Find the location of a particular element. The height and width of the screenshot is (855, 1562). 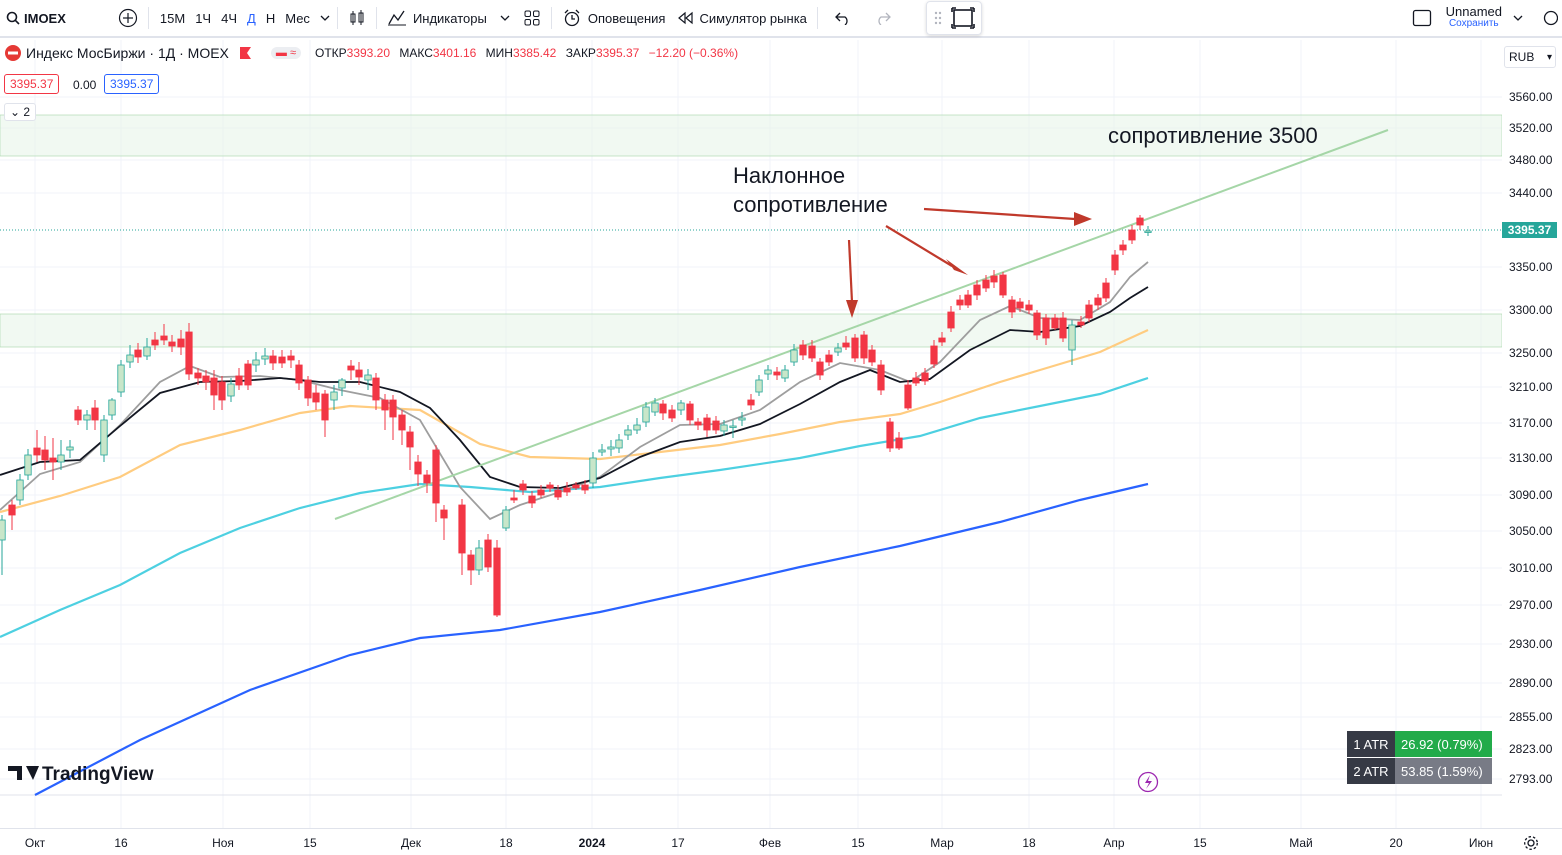

undo-button is located at coordinates (843, 18).